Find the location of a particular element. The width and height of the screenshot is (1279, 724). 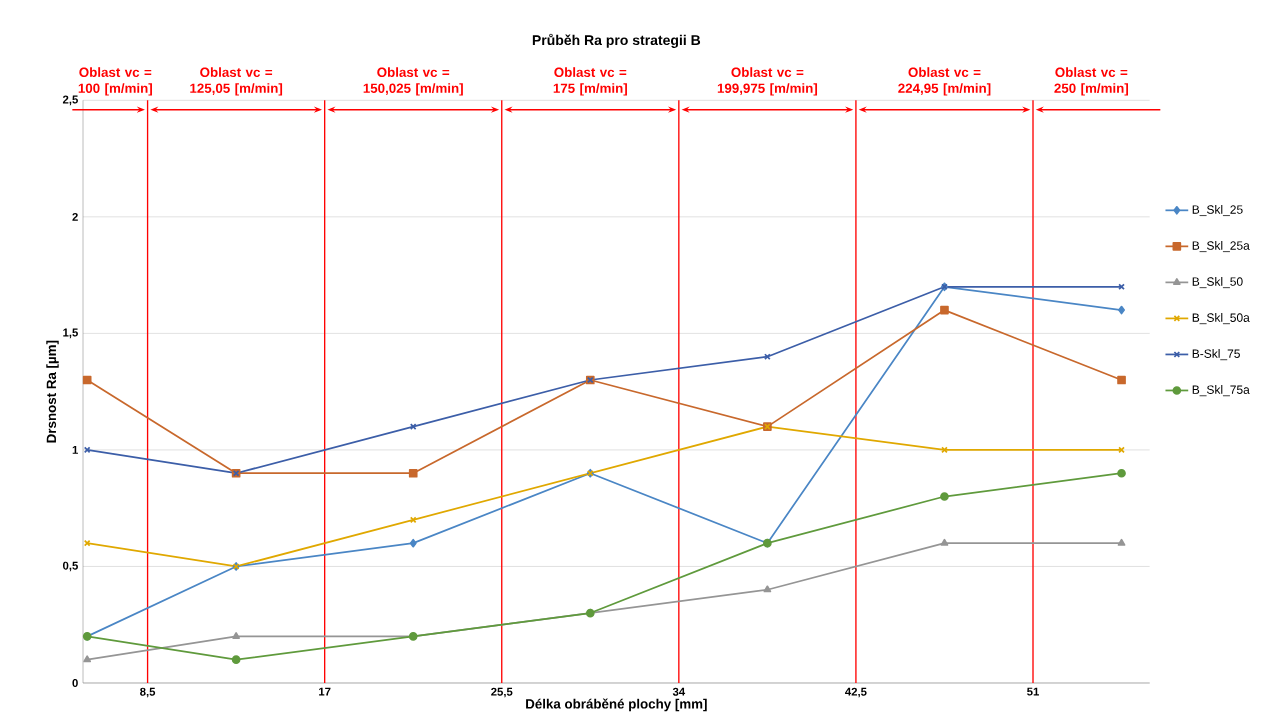

text: Oblast vc = 125,05 [m/min] is located at coordinates (236, 81).